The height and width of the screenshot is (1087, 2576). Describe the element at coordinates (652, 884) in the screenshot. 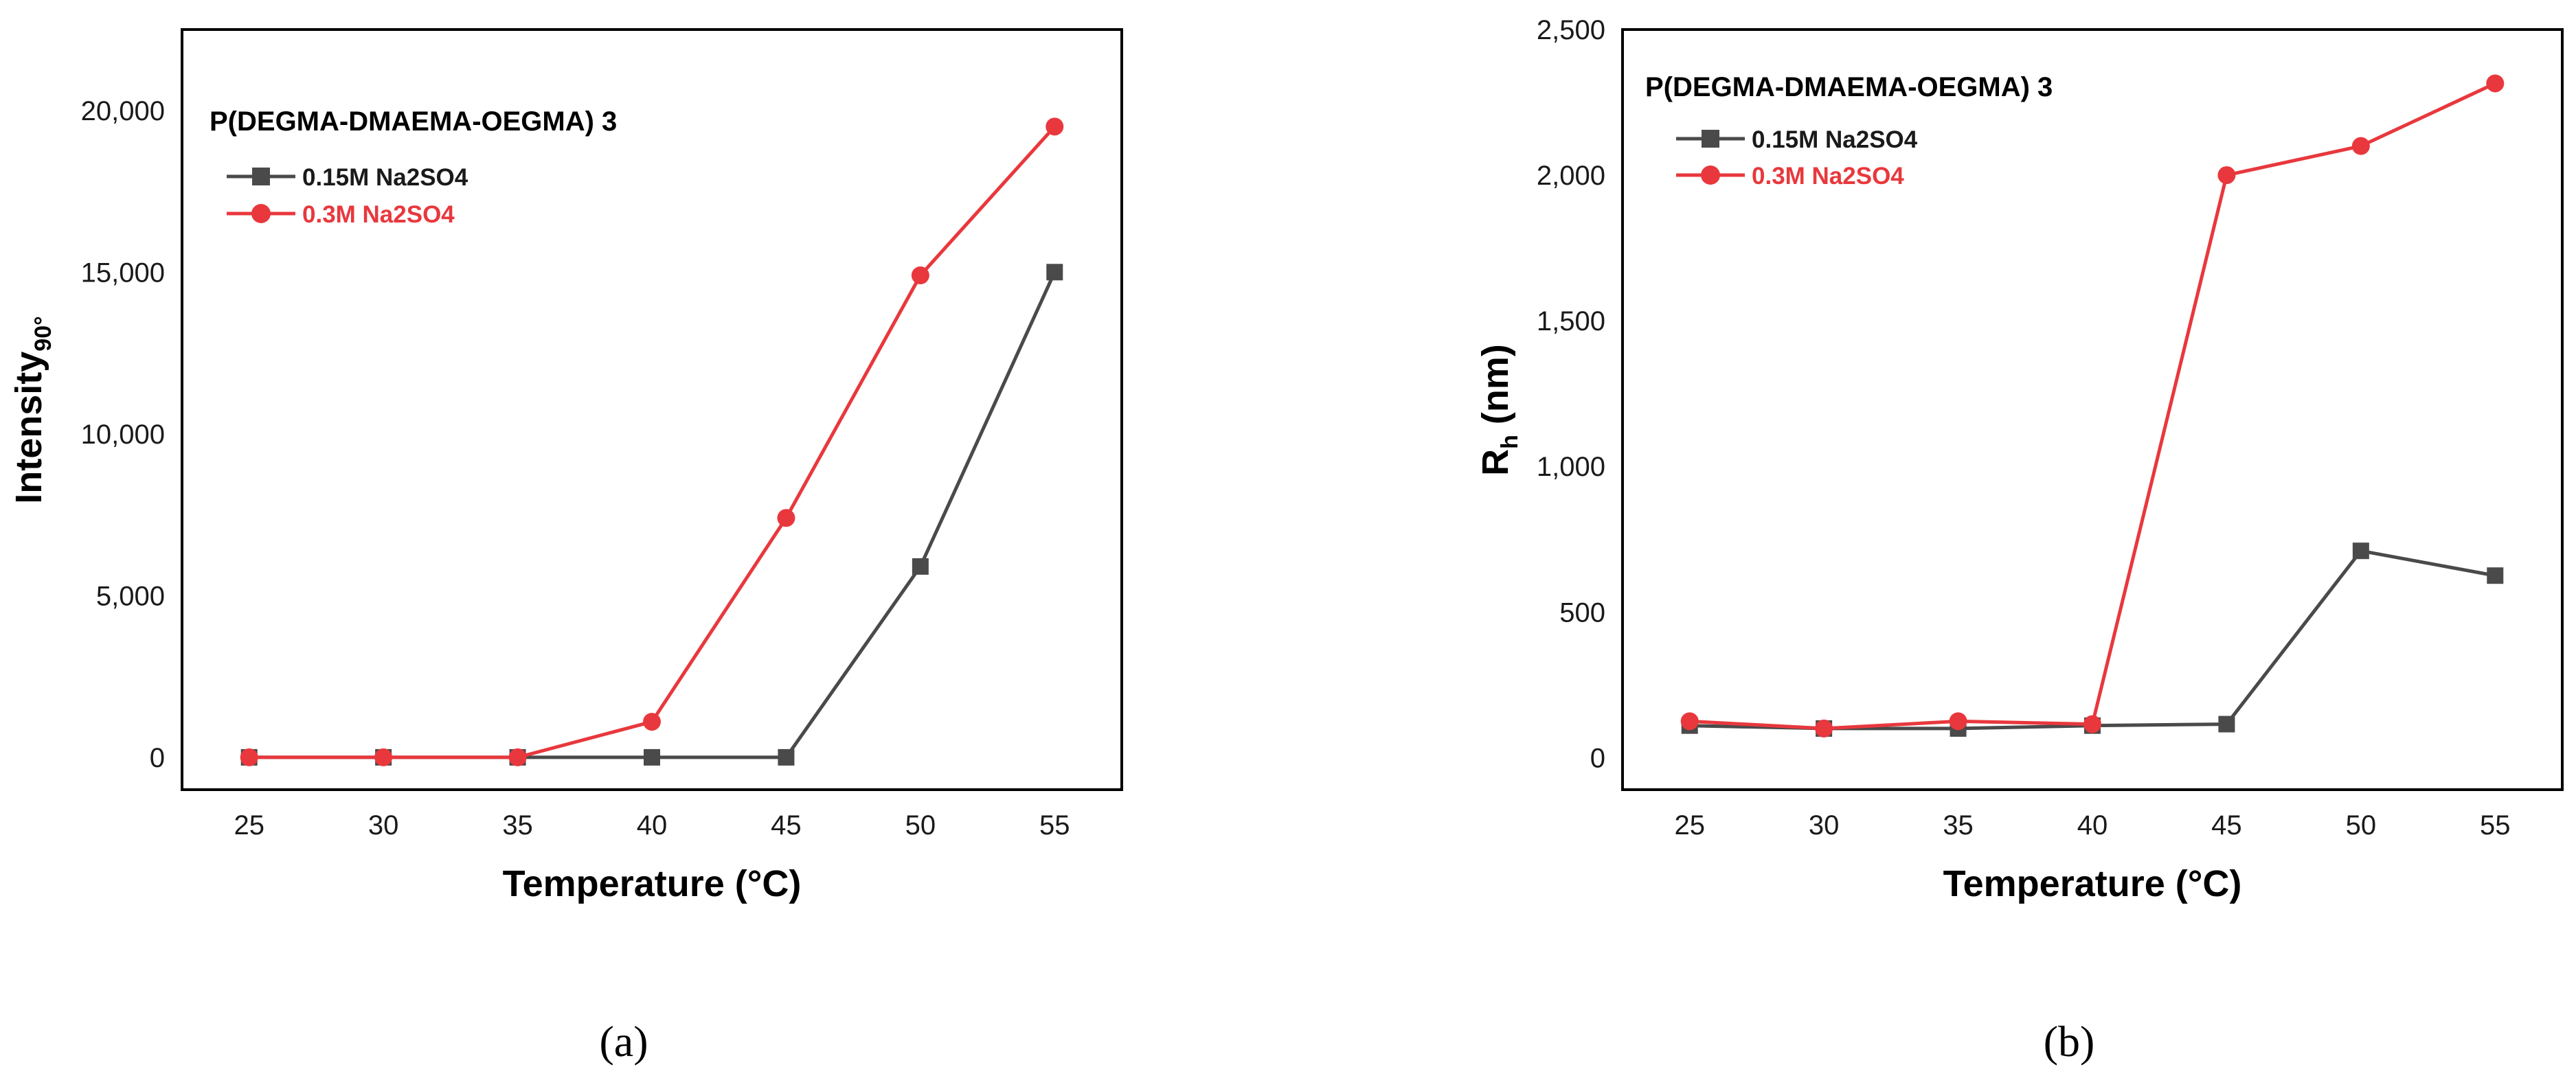

I see `x-axis-title-a: Temperature (°C)` at that location.